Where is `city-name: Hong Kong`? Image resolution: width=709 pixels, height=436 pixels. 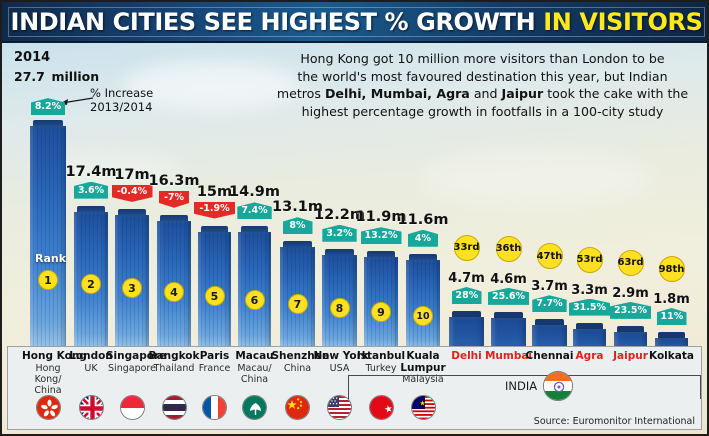 city-name: Hong Kong is located at coordinates (54, 356).